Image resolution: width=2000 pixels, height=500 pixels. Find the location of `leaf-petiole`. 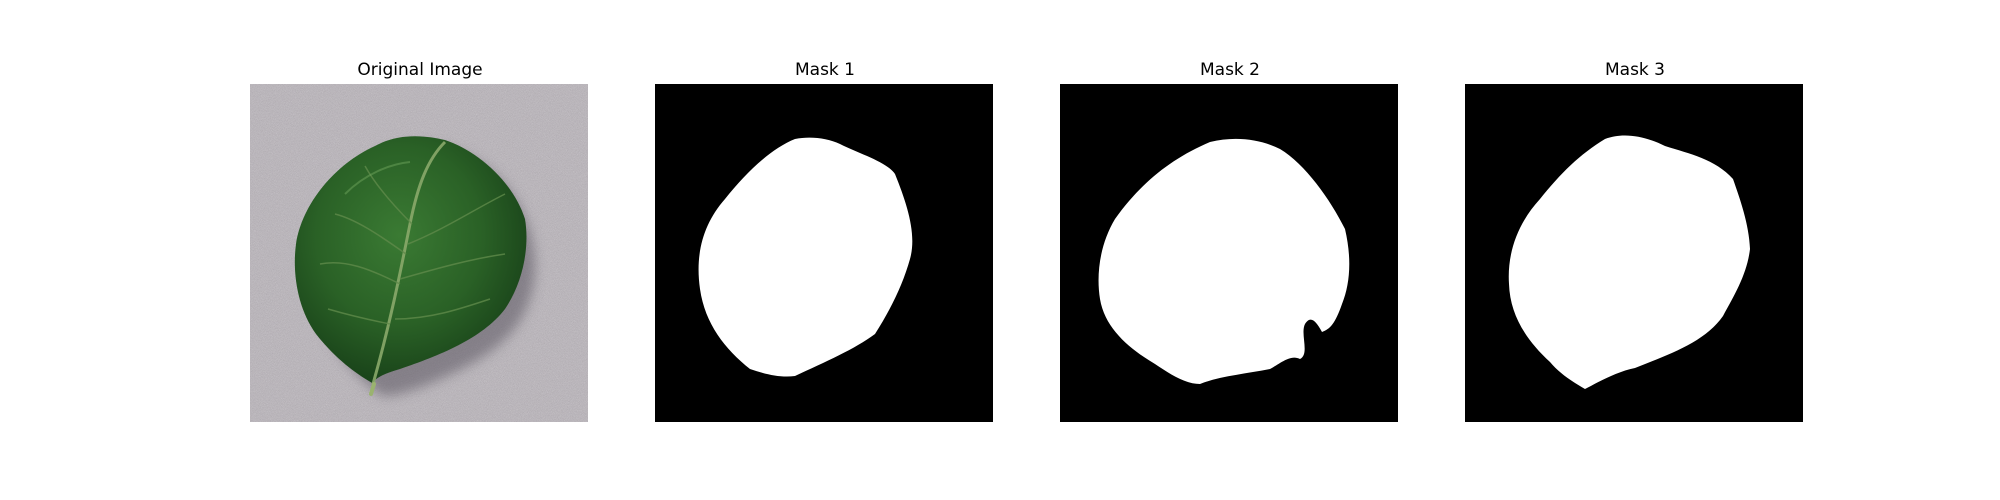

leaf-petiole is located at coordinates (372, 389).